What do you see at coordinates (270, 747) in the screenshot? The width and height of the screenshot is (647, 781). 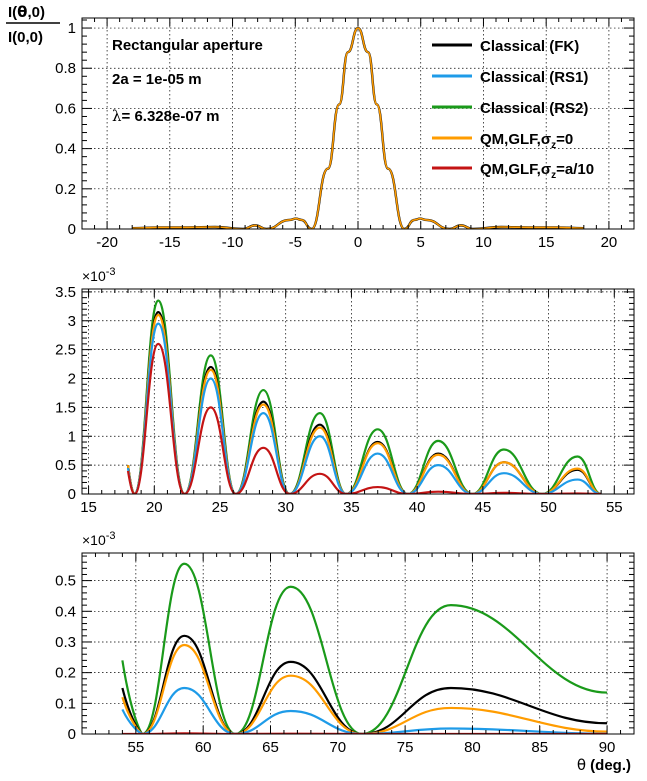 I see `x-tick-label: 65` at bounding box center [270, 747].